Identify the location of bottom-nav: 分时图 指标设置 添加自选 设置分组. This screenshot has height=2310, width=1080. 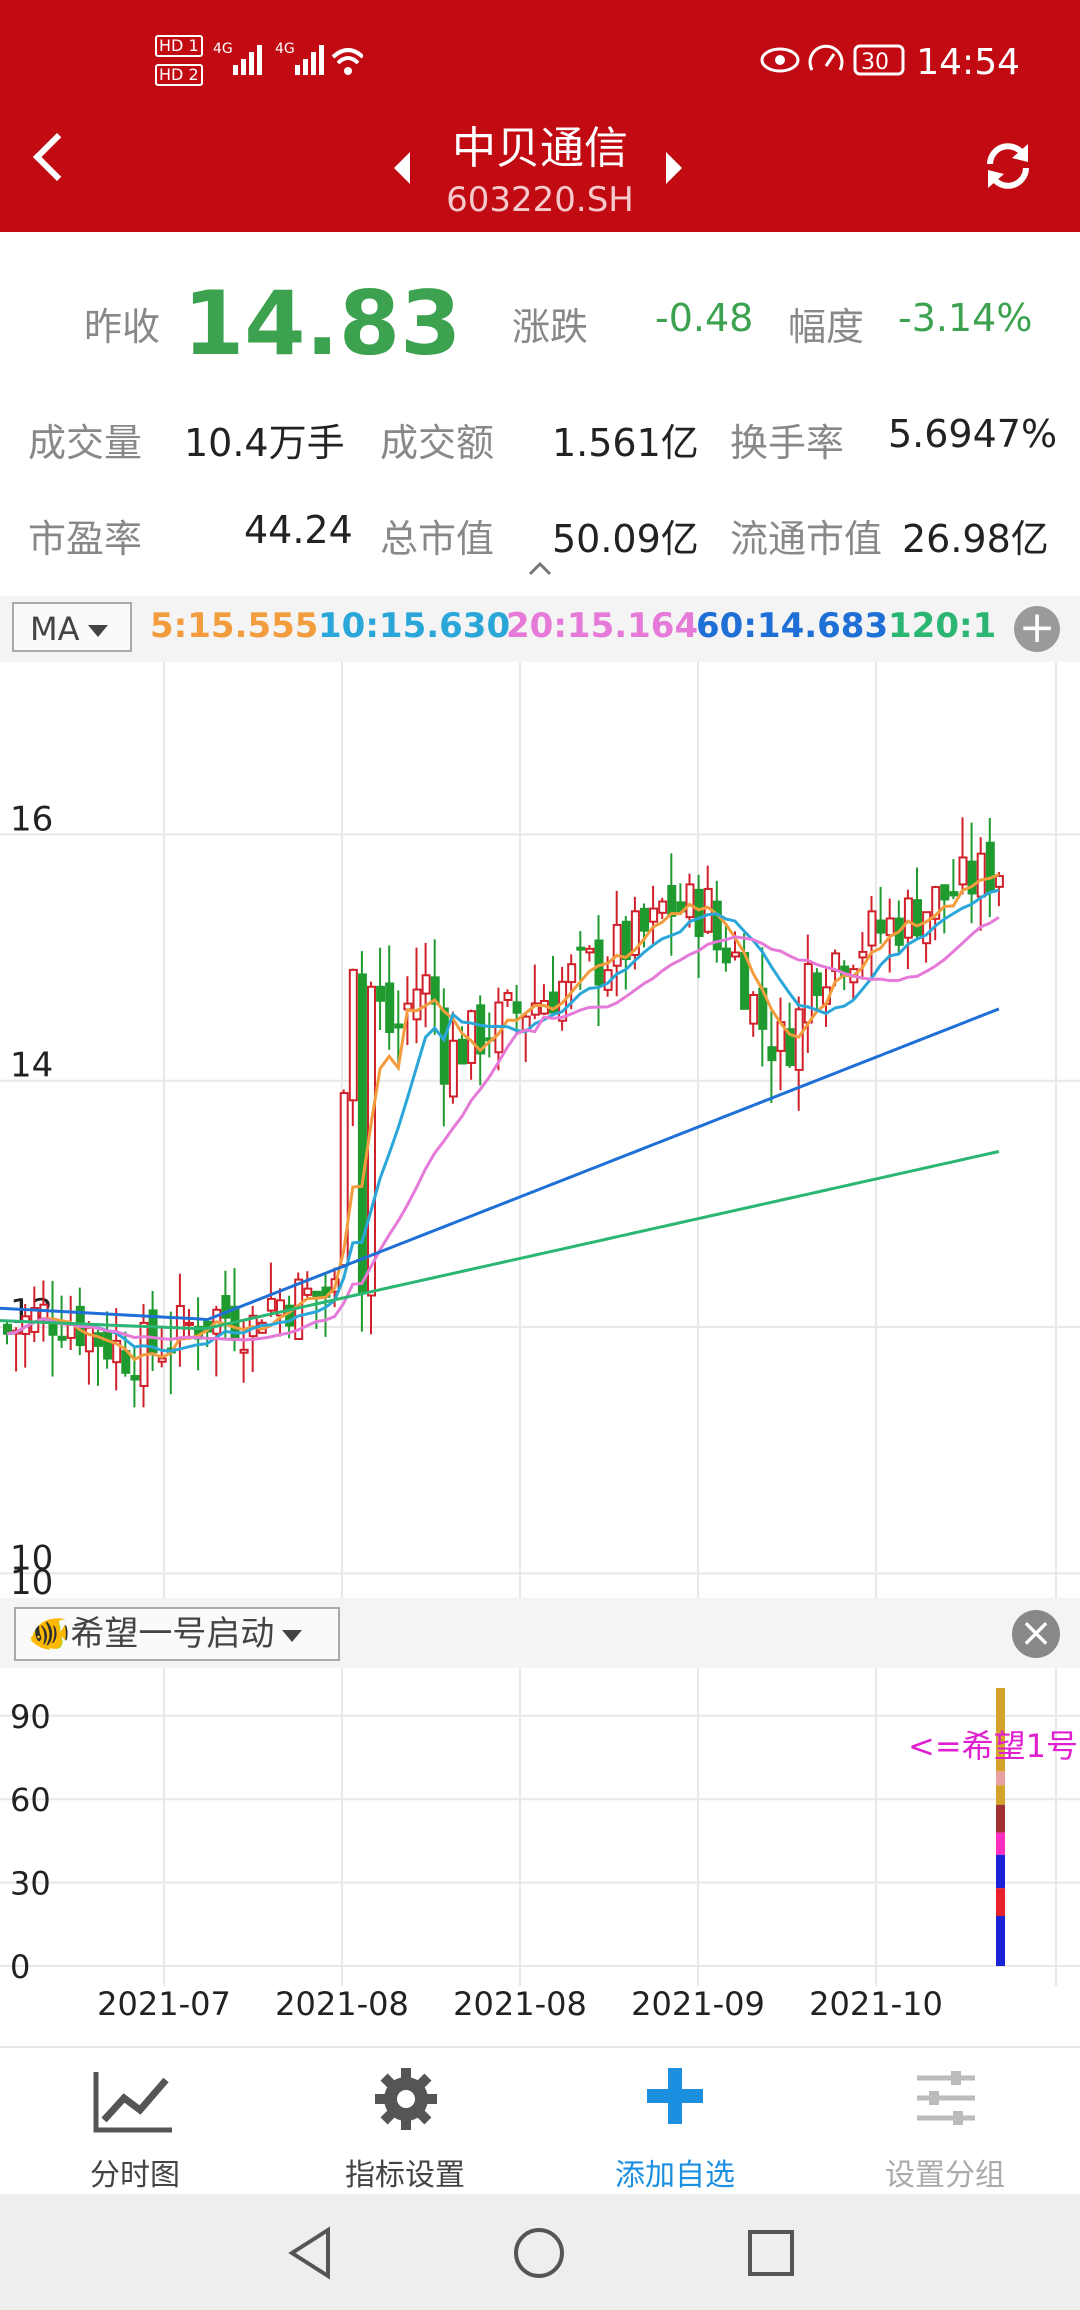
(540, 2121).